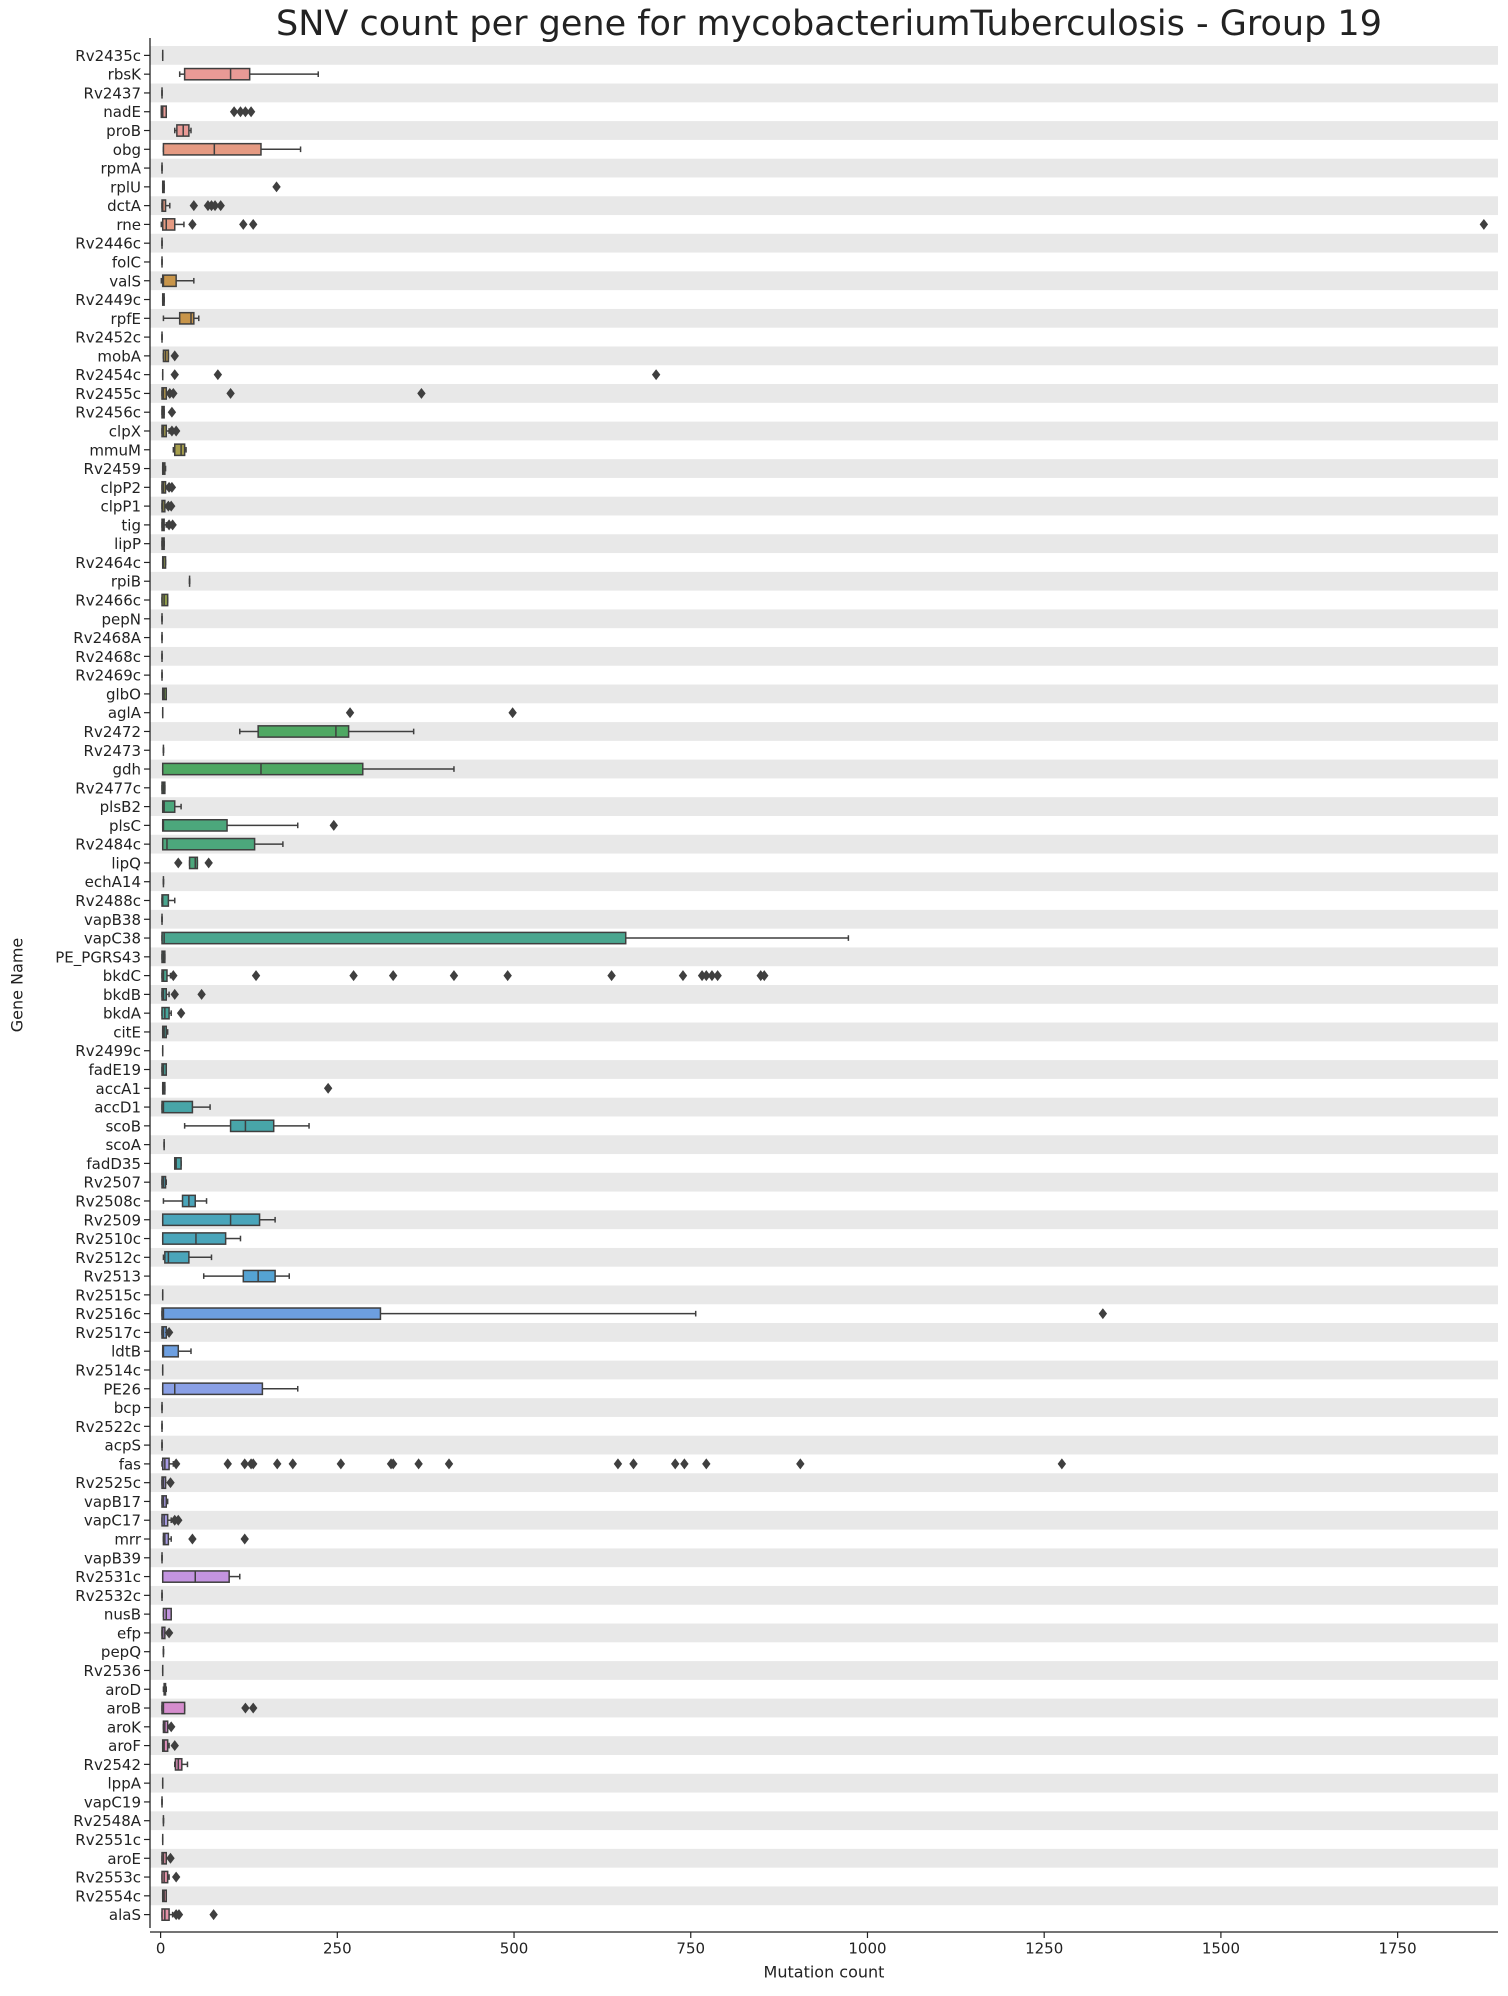 The height and width of the screenshot is (1996, 1508). What do you see at coordinates (112, 751) in the screenshot?
I see `y-tick-label: Rv2473` at bounding box center [112, 751].